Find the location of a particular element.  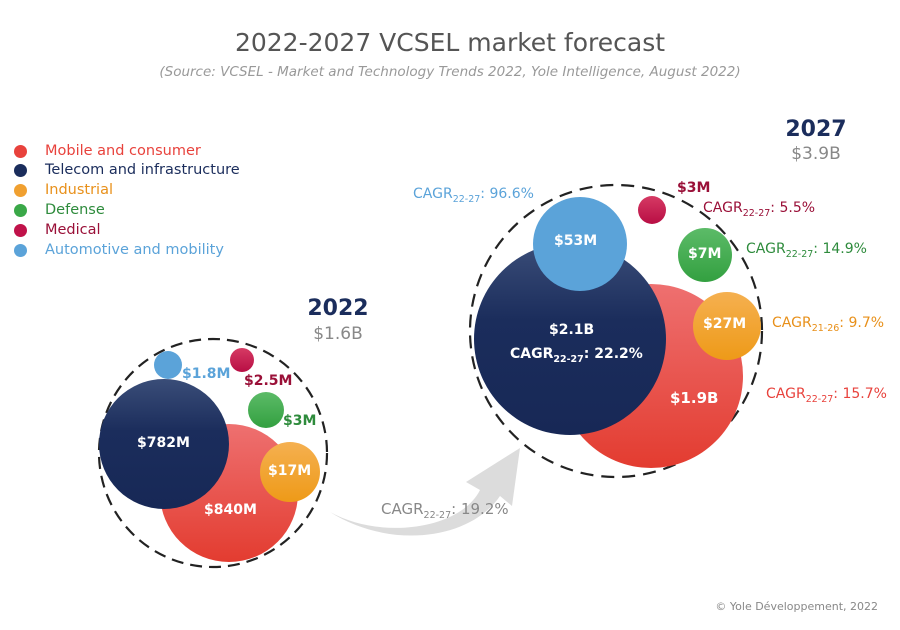

legend-item-telecom: Telecom and infrastructure is located at coordinates (127, 170).